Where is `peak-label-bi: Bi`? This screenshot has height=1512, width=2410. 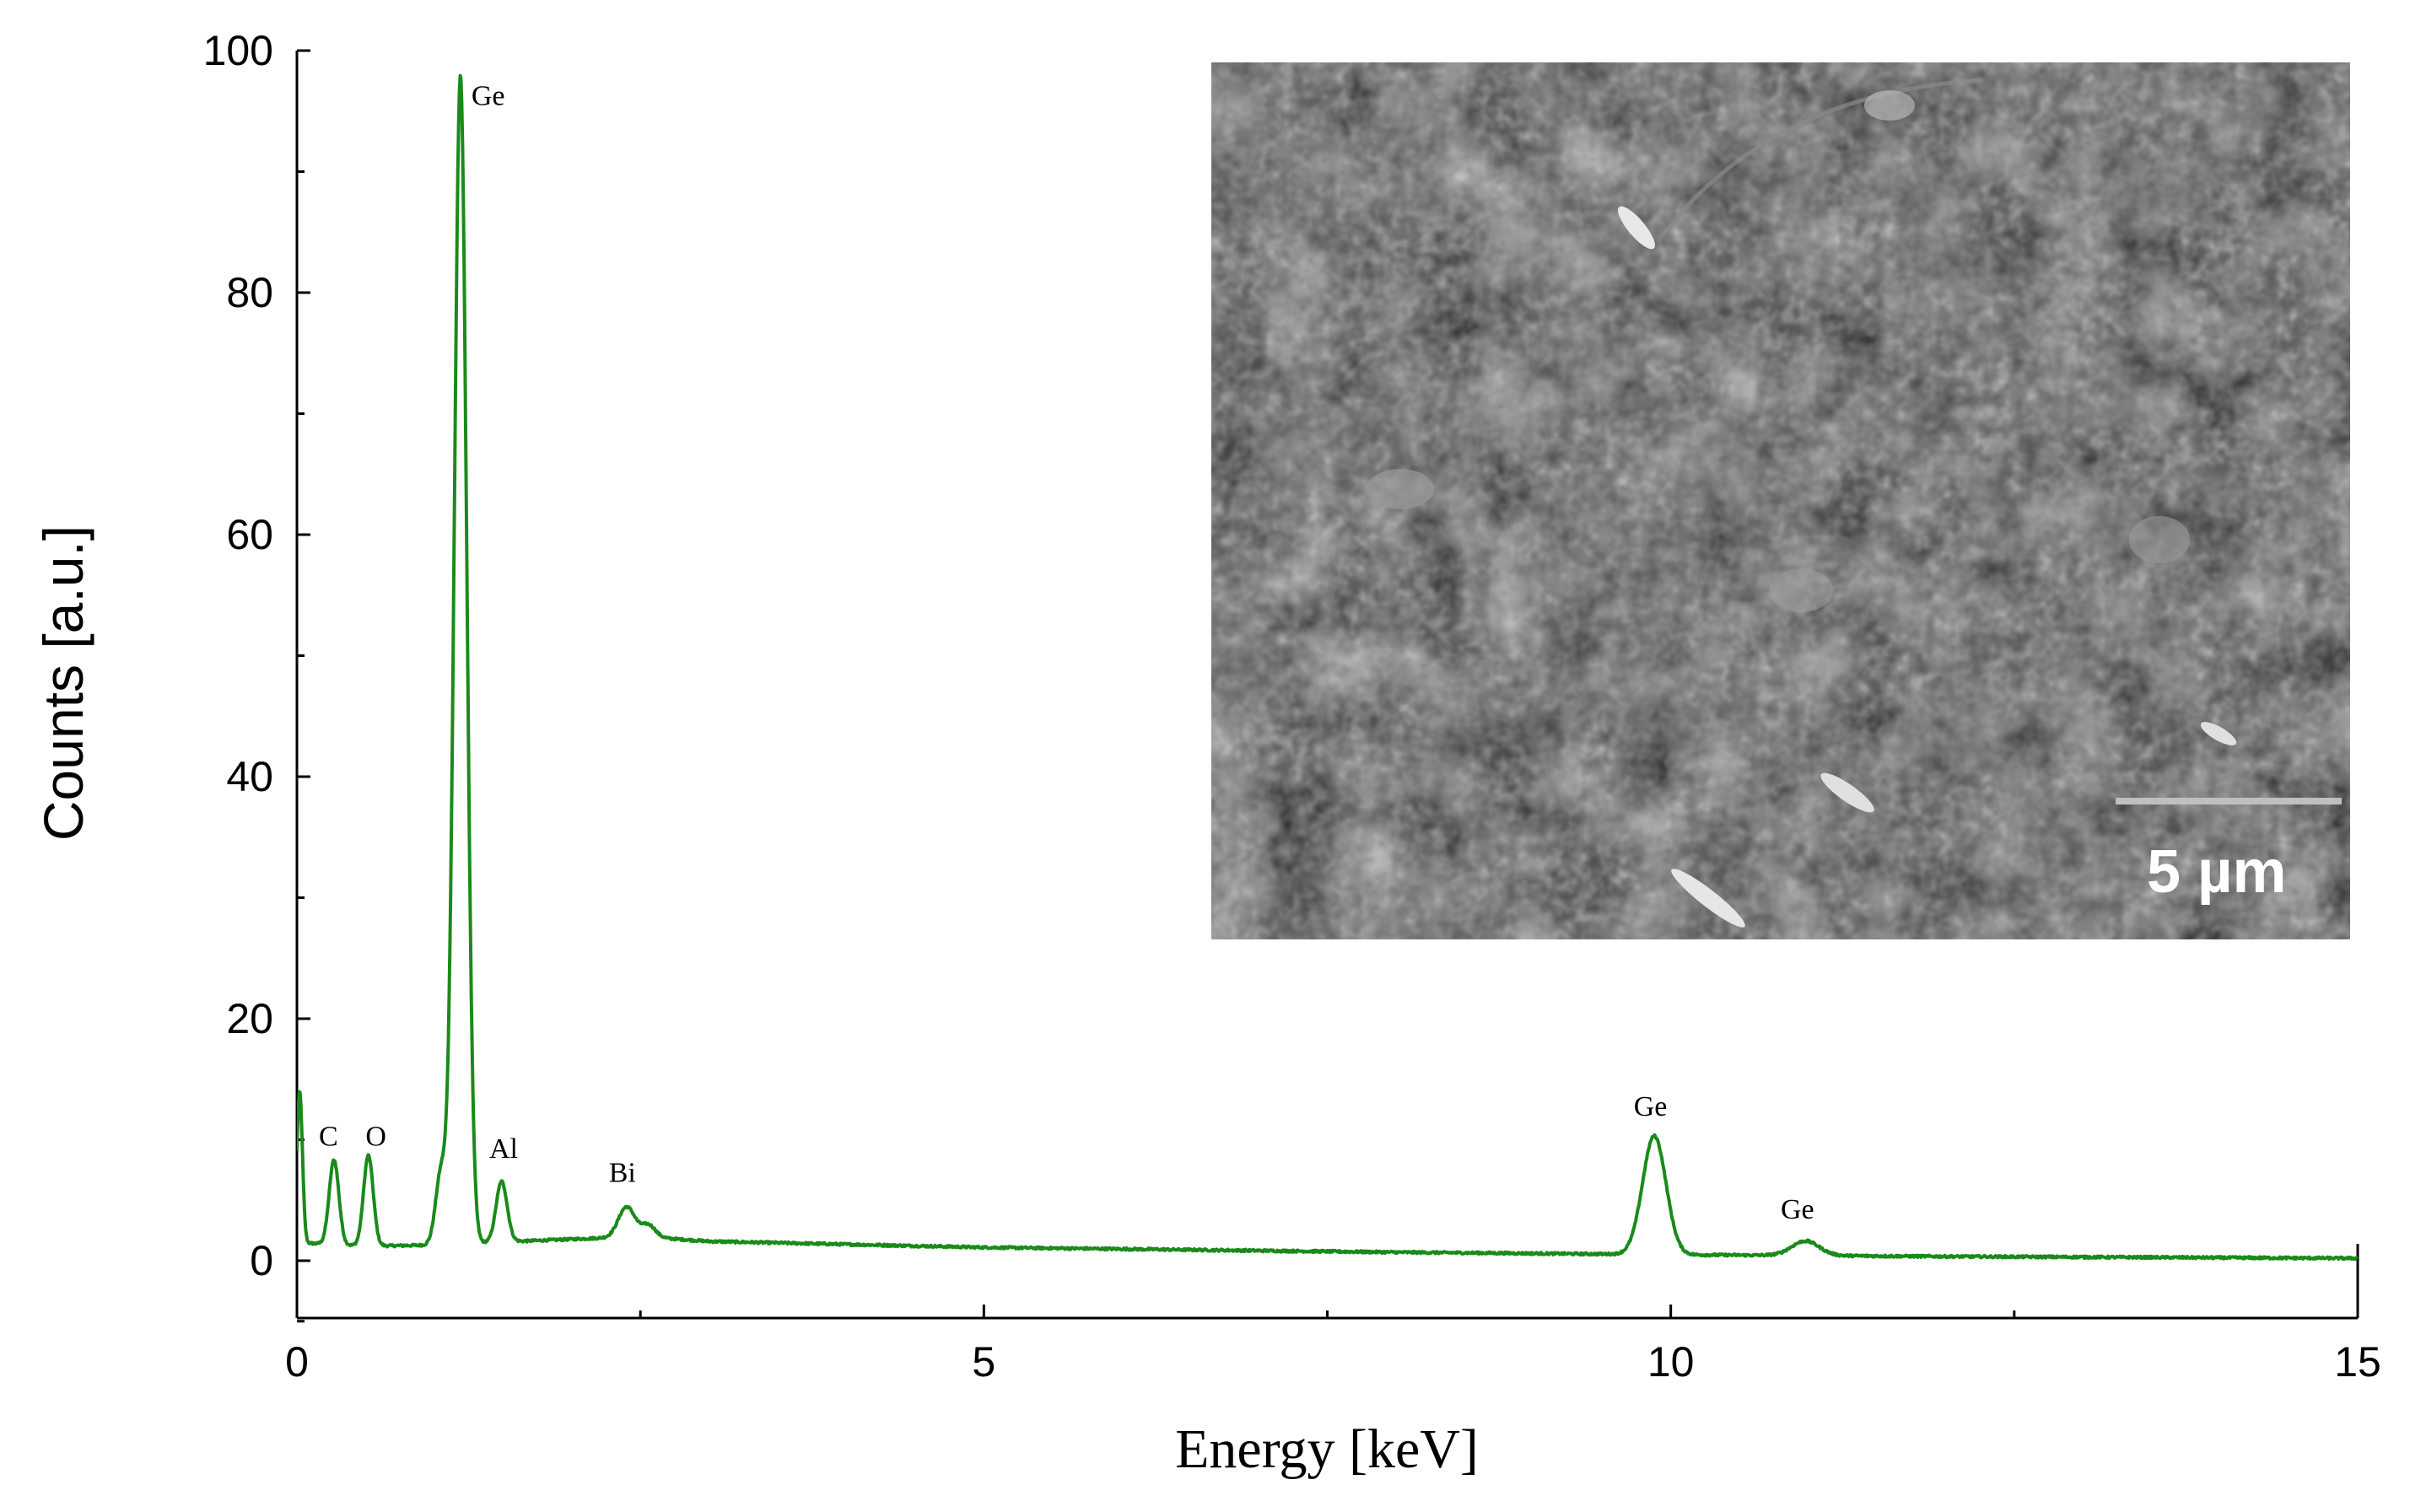
peak-label-bi: Bi is located at coordinates (622, 1173).